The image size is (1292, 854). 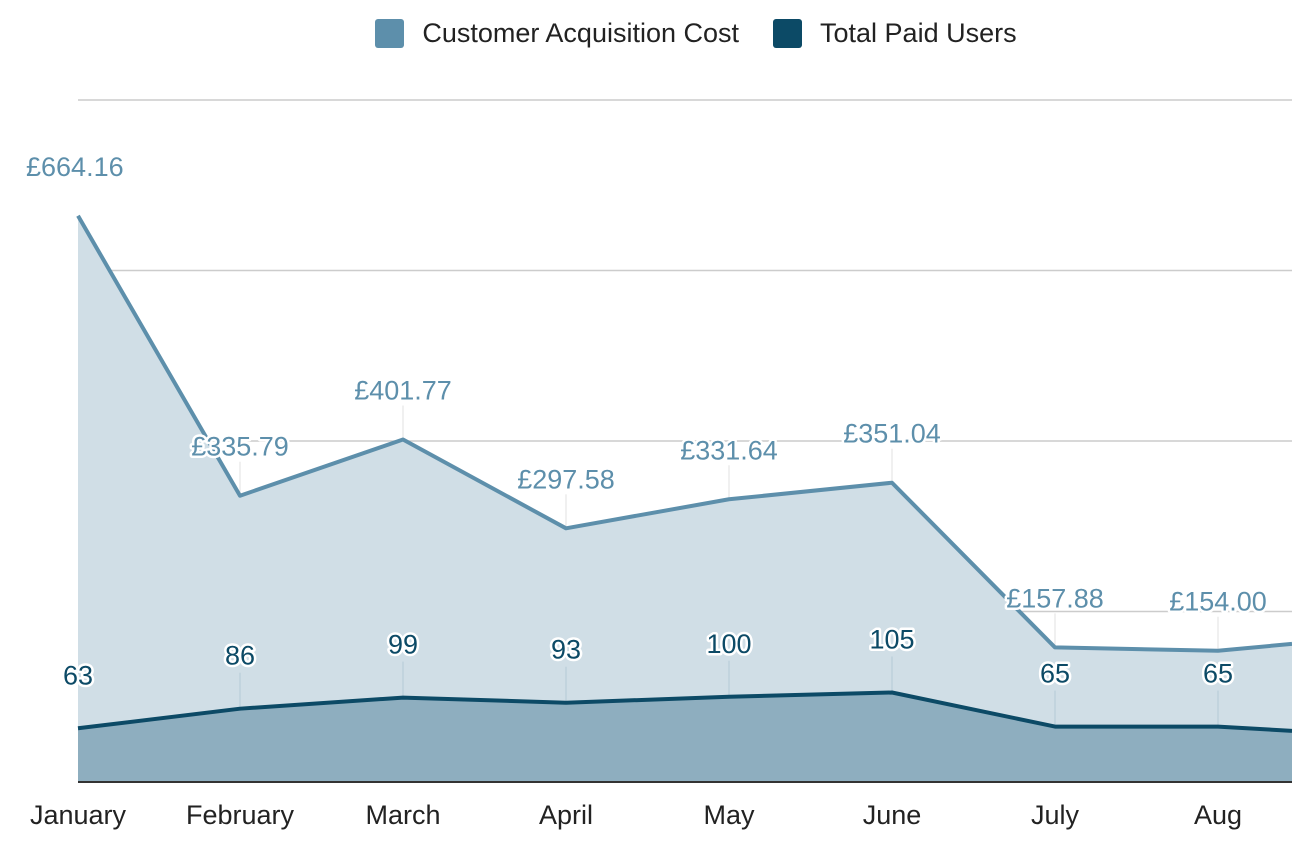 What do you see at coordinates (1055, 598) in the screenshot?
I see `data-label-cac: £157.88` at bounding box center [1055, 598].